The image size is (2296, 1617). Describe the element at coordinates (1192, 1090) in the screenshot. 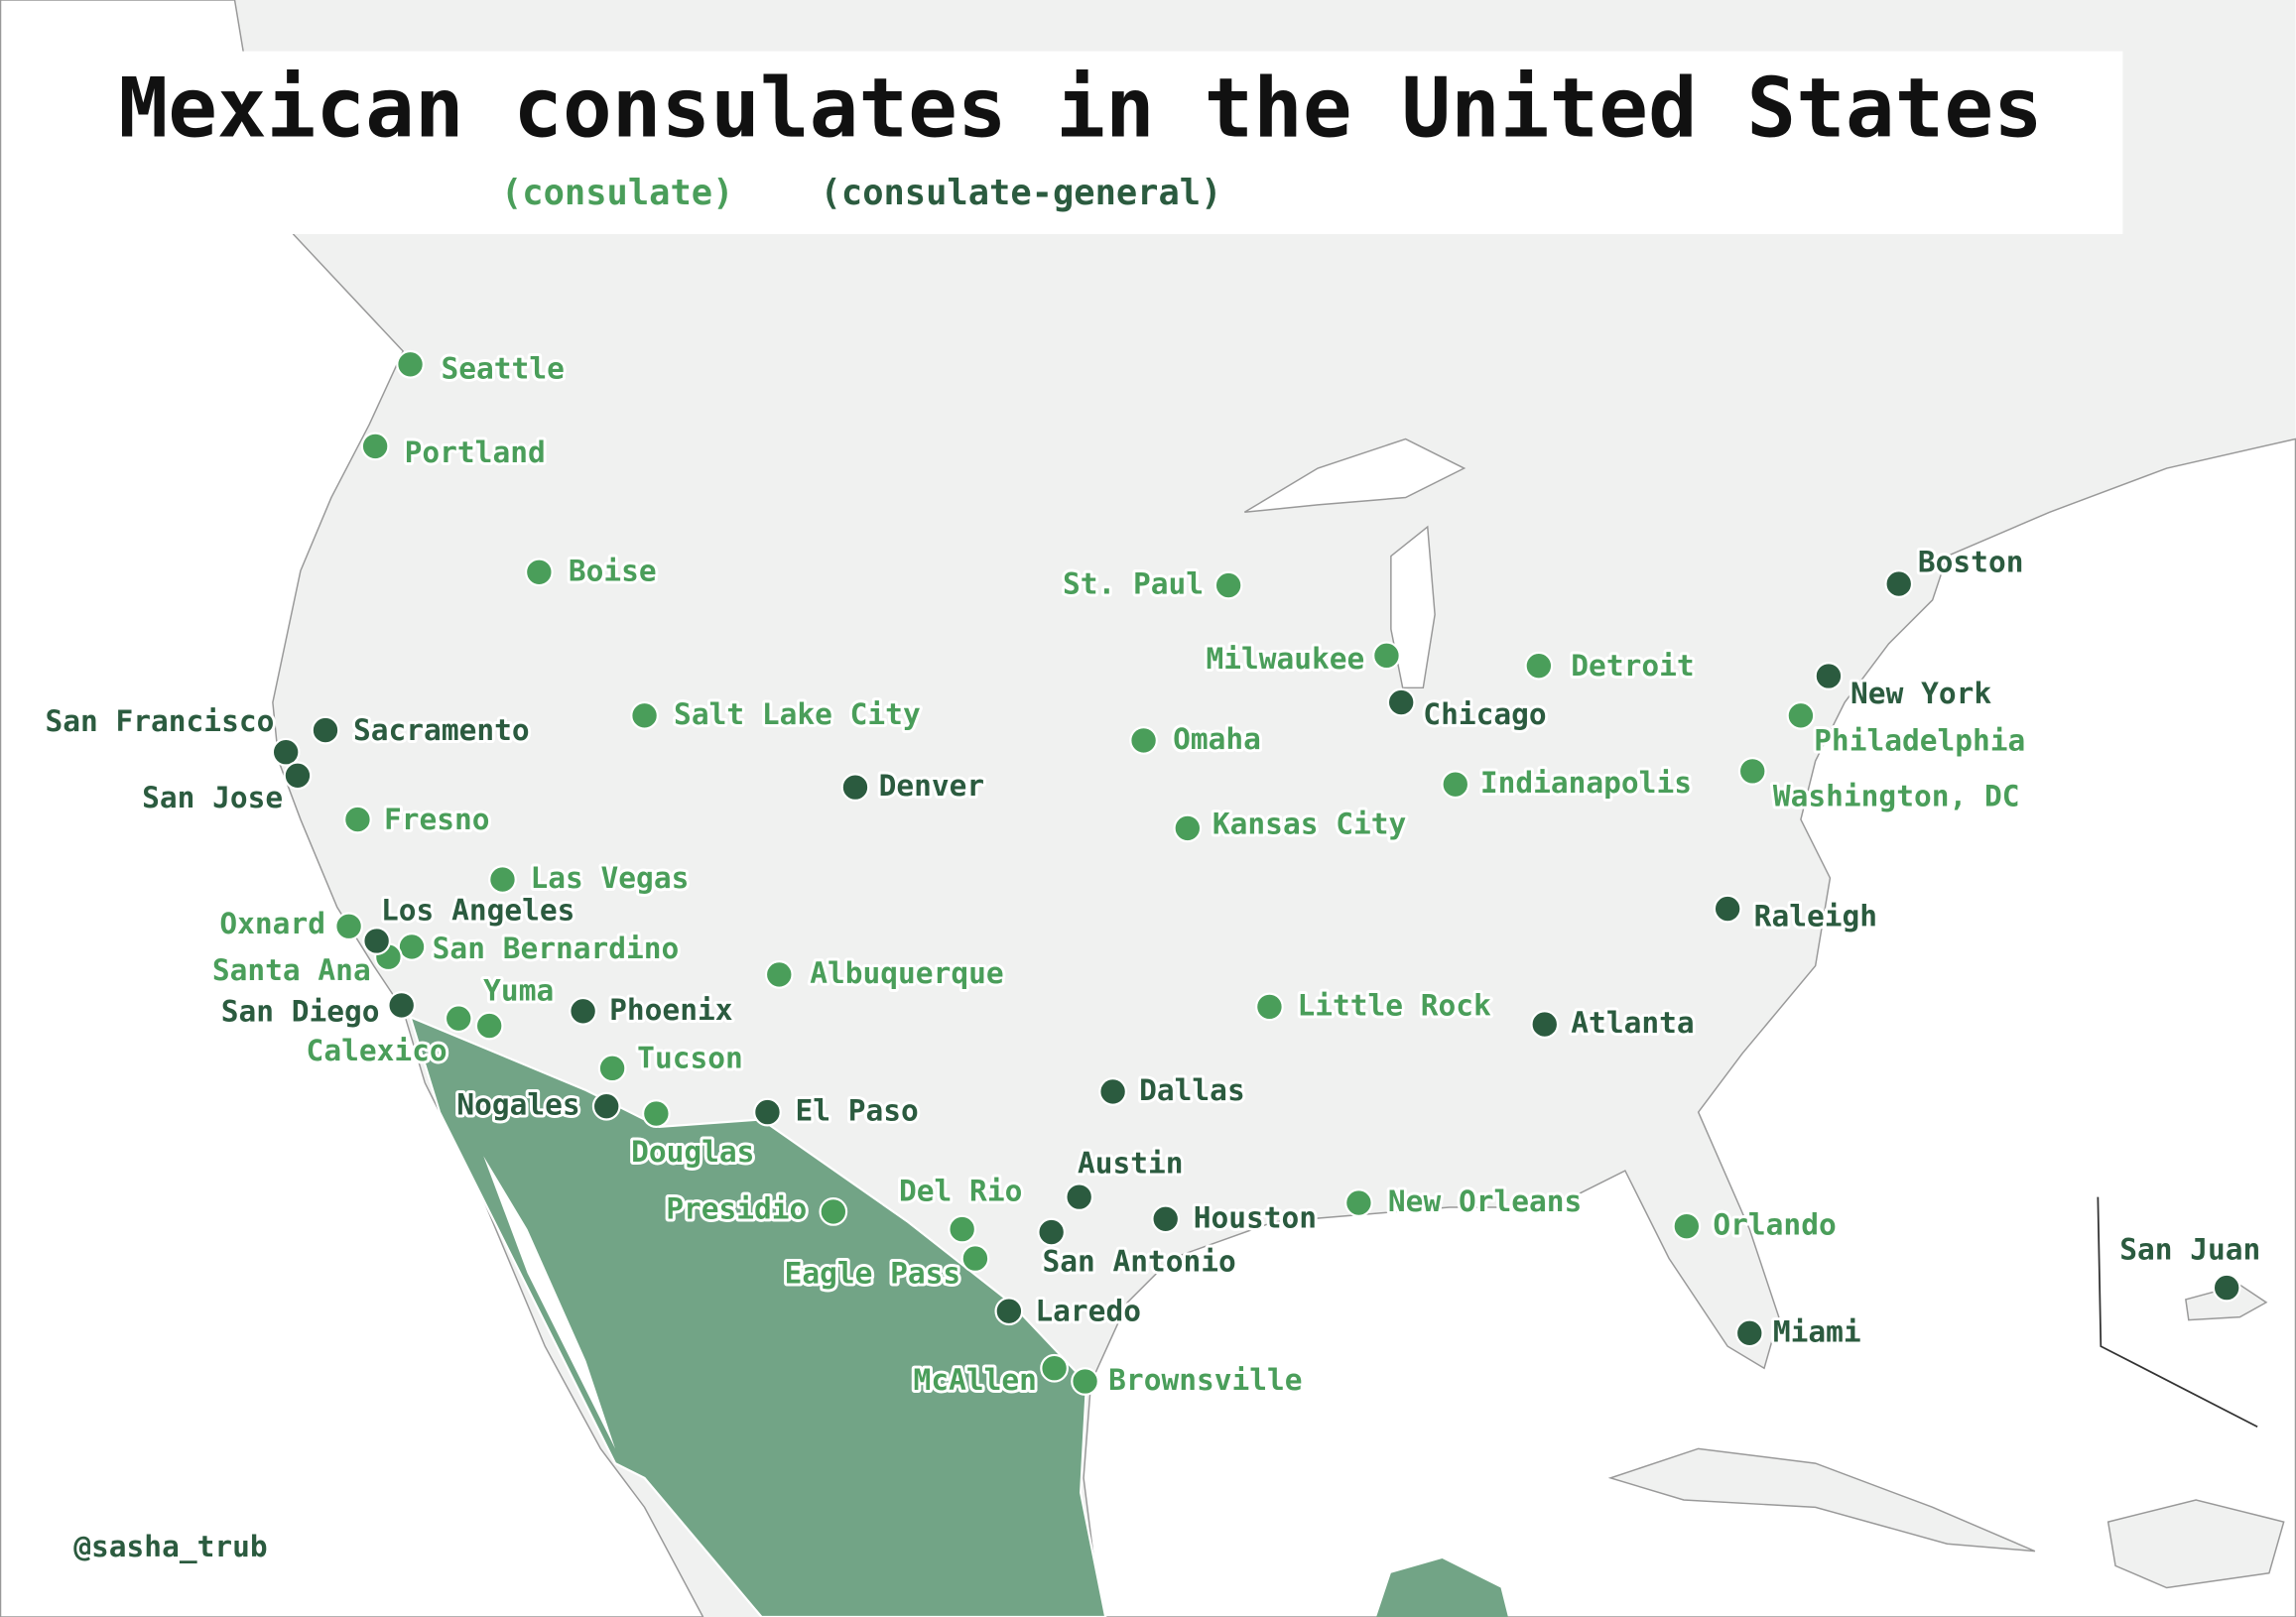

I see `city-label: Dallas` at that location.